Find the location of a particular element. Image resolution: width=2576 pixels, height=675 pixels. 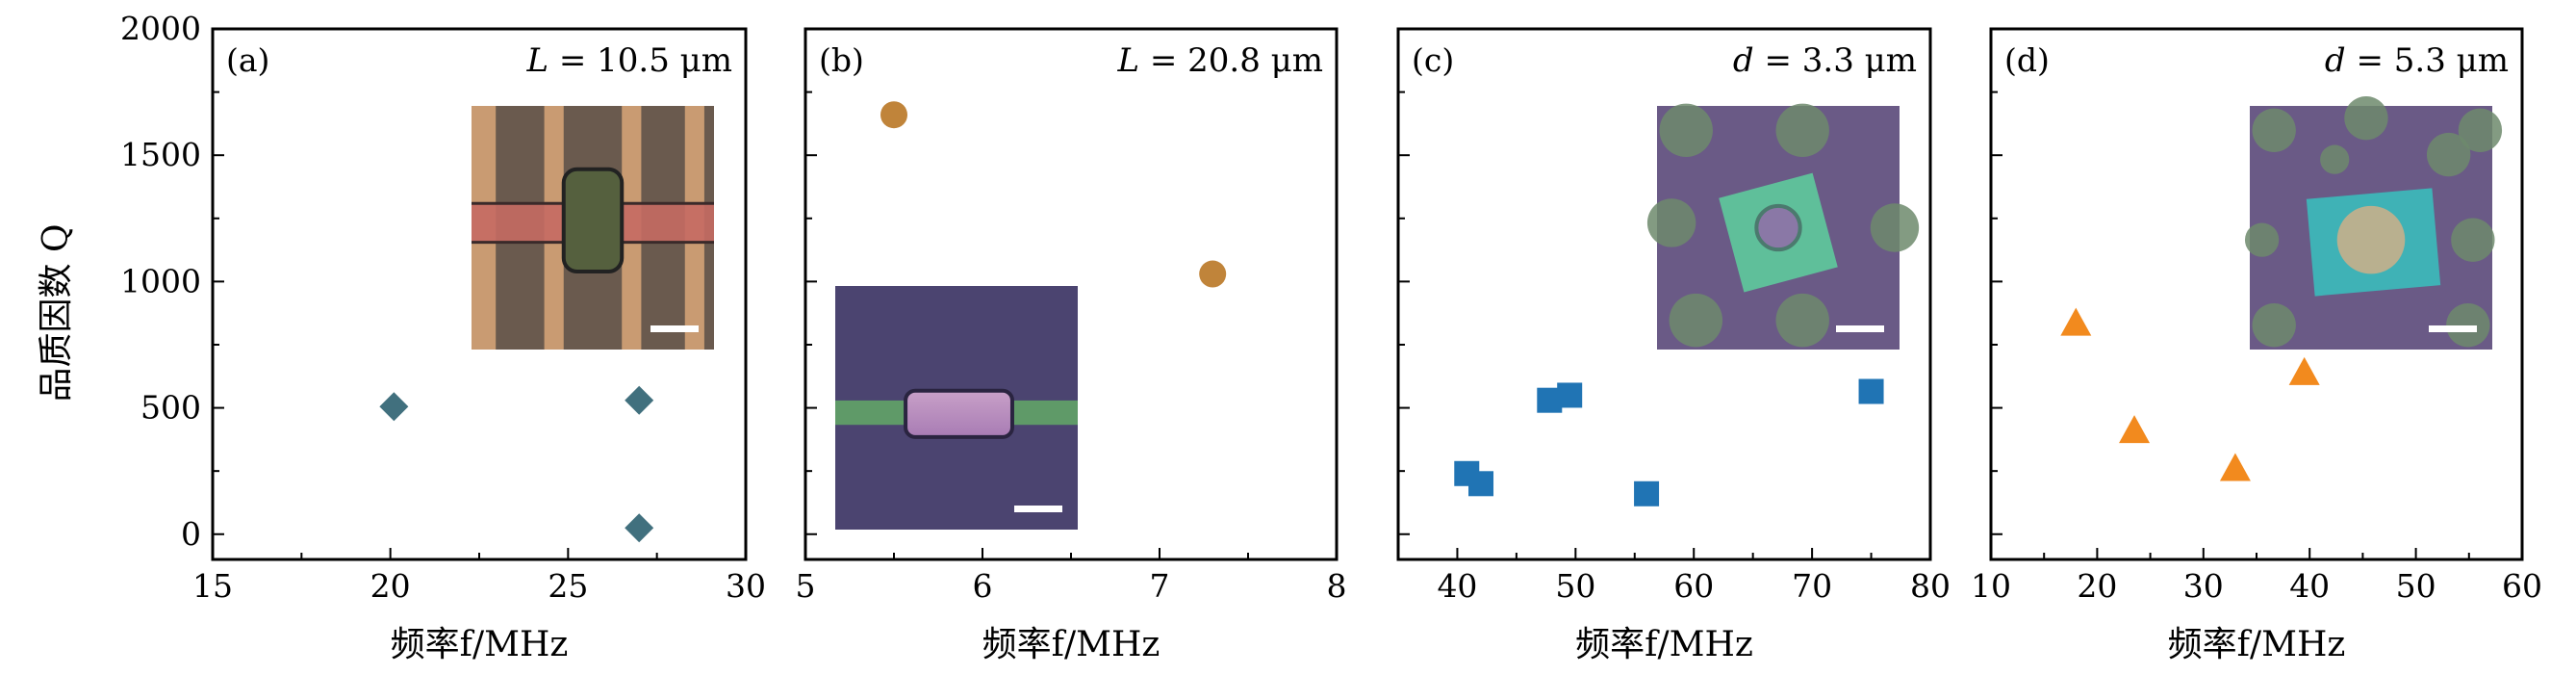

y-tick-label: 1500 is located at coordinates (160, 154).